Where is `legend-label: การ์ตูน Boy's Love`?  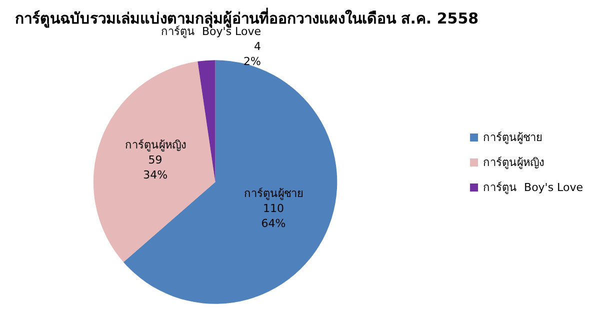 legend-label: การ์ตูน Boy's Love is located at coordinates (533, 187).